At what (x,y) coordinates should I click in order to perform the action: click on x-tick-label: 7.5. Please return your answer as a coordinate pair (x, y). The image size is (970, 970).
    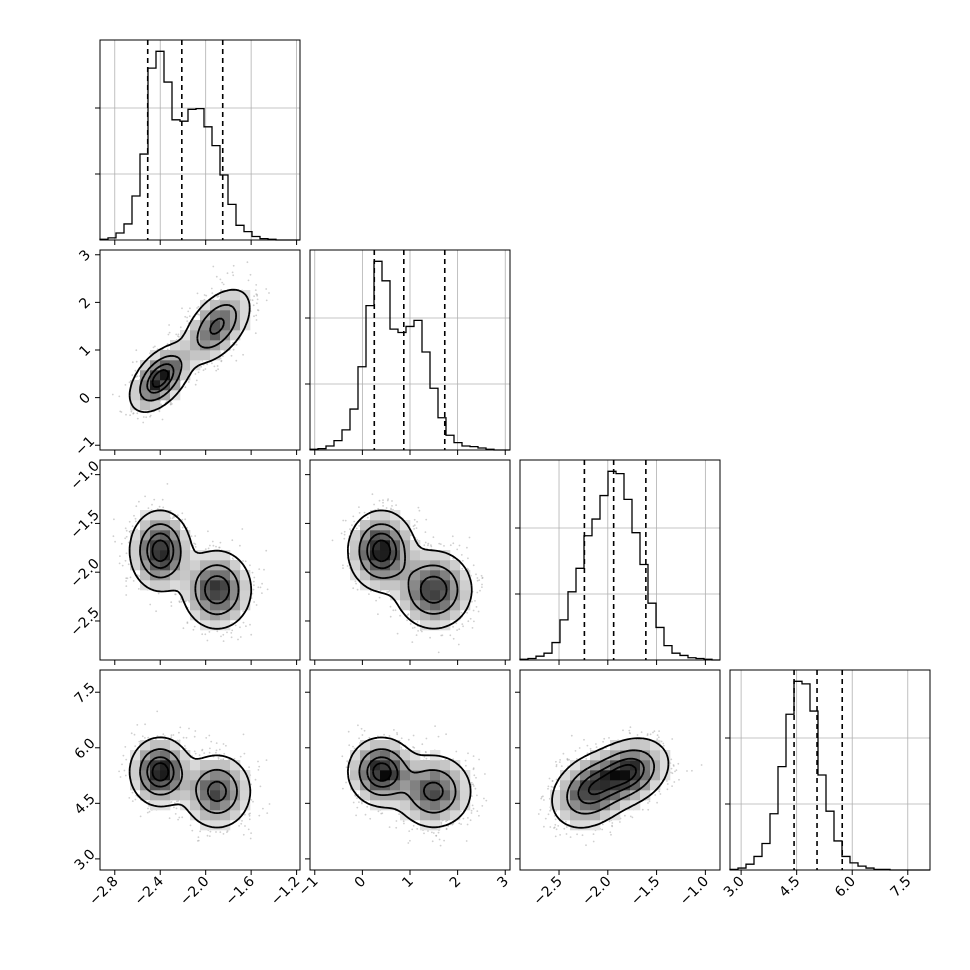
    Looking at the image, I should click on (901, 887).